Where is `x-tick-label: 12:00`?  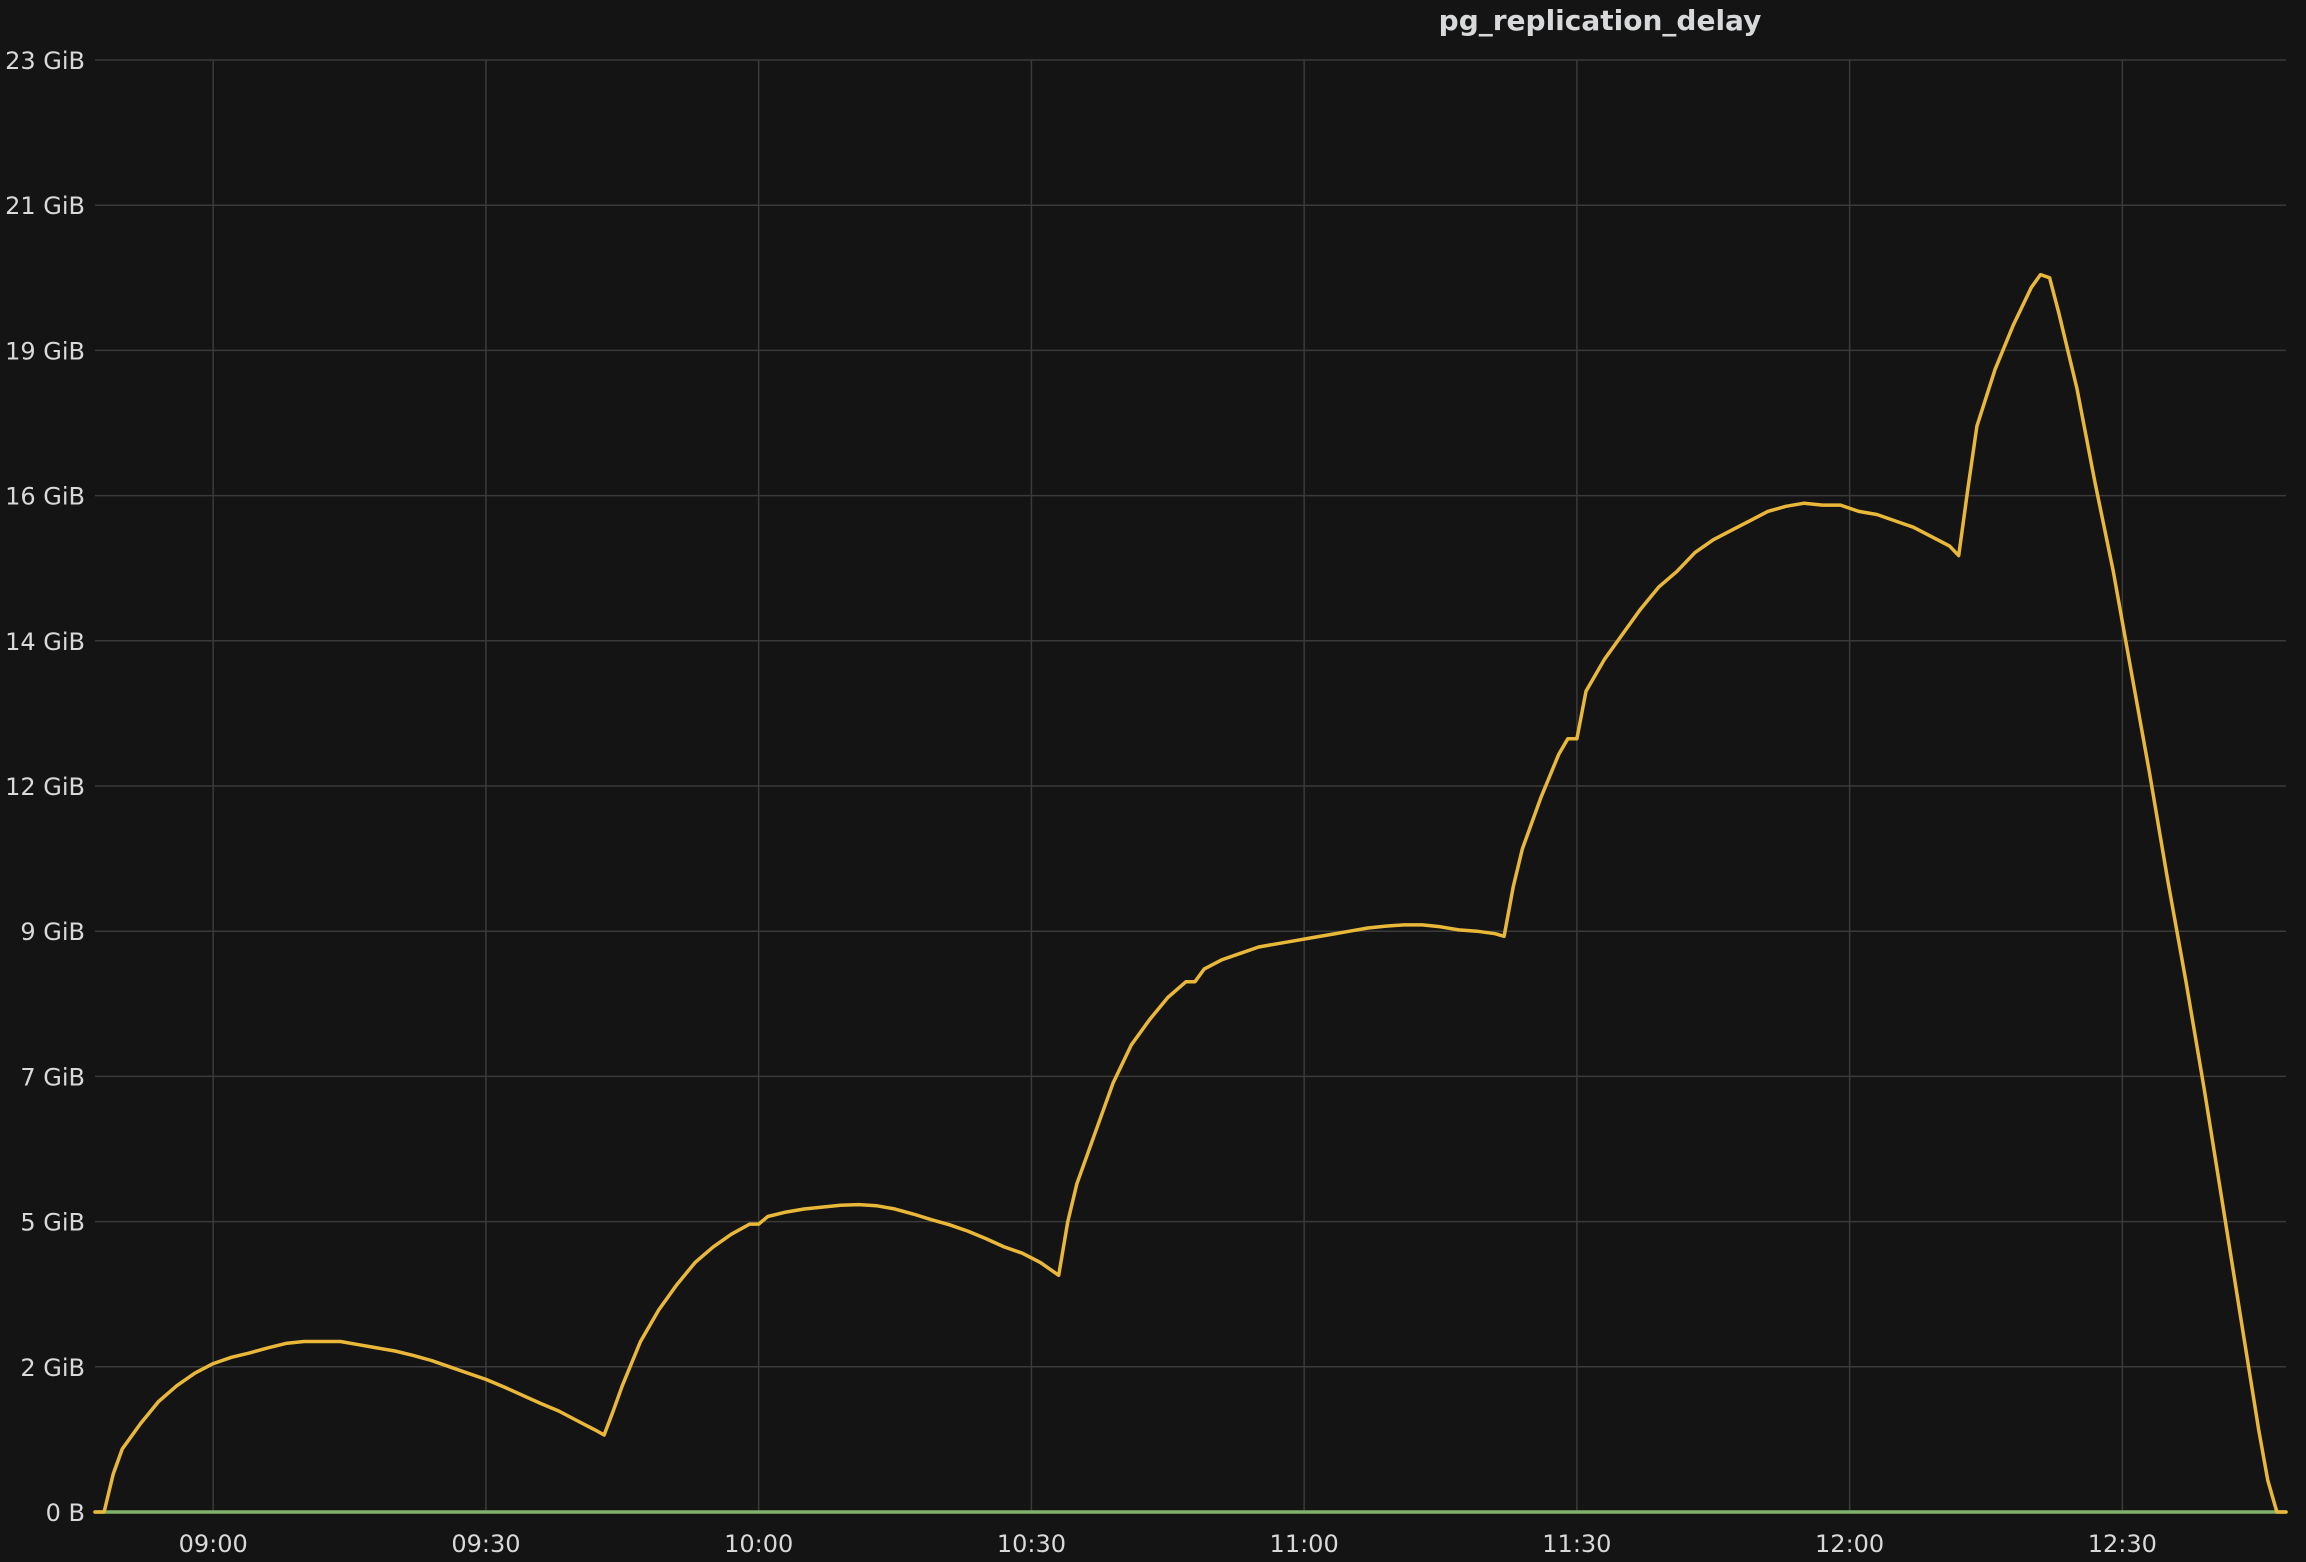
x-tick-label: 12:00 is located at coordinates (1849, 1544).